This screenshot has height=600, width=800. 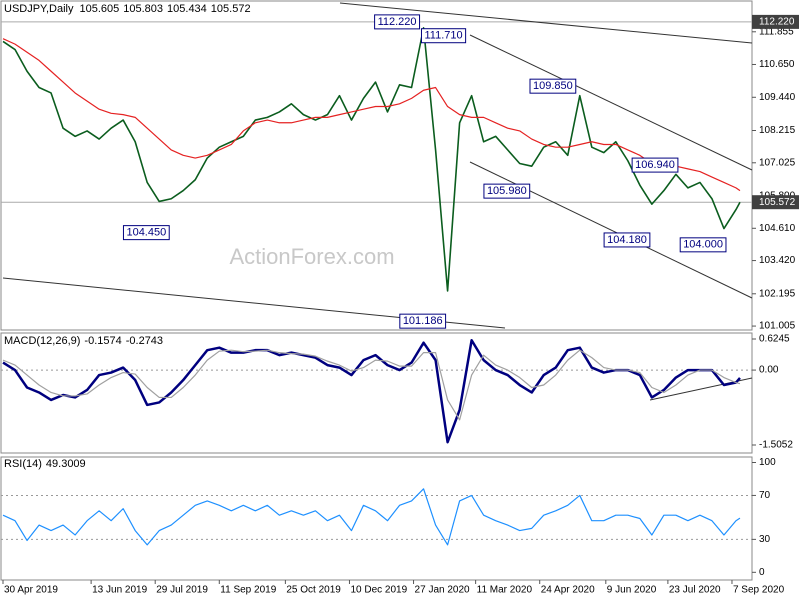 What do you see at coordinates (776, 445) in the screenshot?
I see `y-tick-label: -1.5052` at bounding box center [776, 445].